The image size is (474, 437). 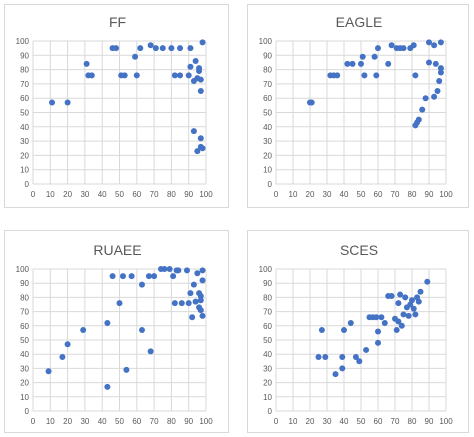 What do you see at coordinates (293, 421) in the screenshot?
I see `x-tick-label: 10` at bounding box center [293, 421].